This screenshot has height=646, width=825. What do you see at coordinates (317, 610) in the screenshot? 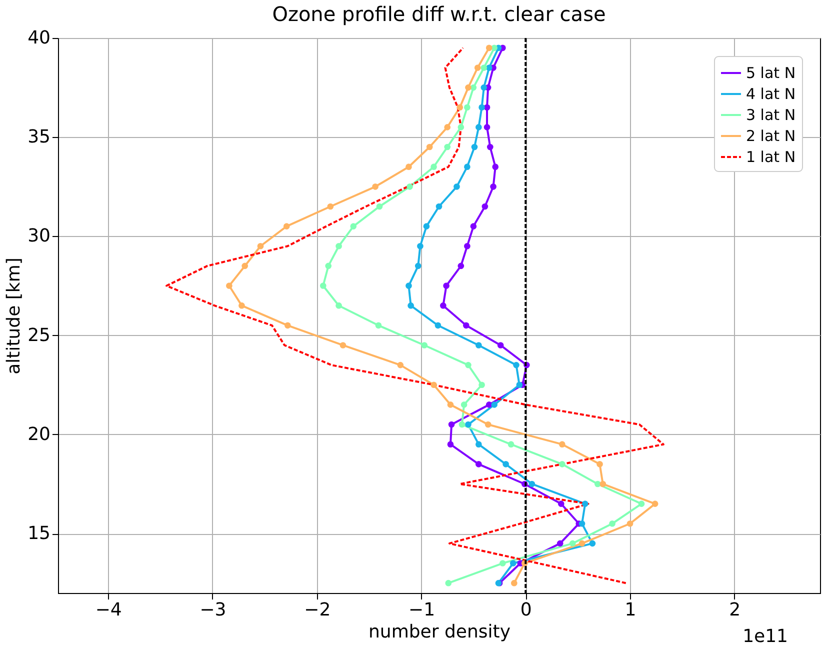
I see `x-tick-label: −2` at bounding box center [317, 610].